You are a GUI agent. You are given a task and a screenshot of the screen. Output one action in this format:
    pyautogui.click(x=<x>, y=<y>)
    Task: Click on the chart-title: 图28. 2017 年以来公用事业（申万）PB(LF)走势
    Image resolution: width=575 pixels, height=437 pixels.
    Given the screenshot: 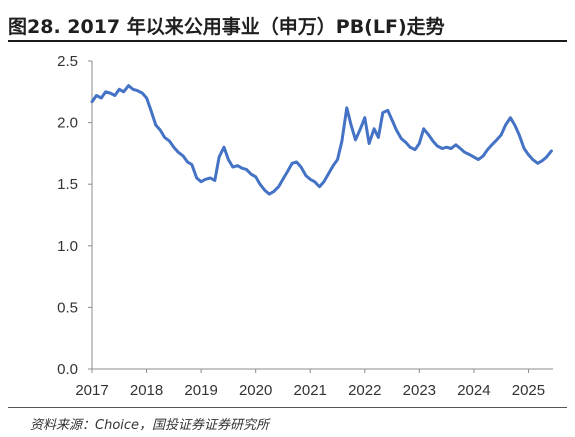 What is the action you would take?
    pyautogui.click(x=226, y=27)
    